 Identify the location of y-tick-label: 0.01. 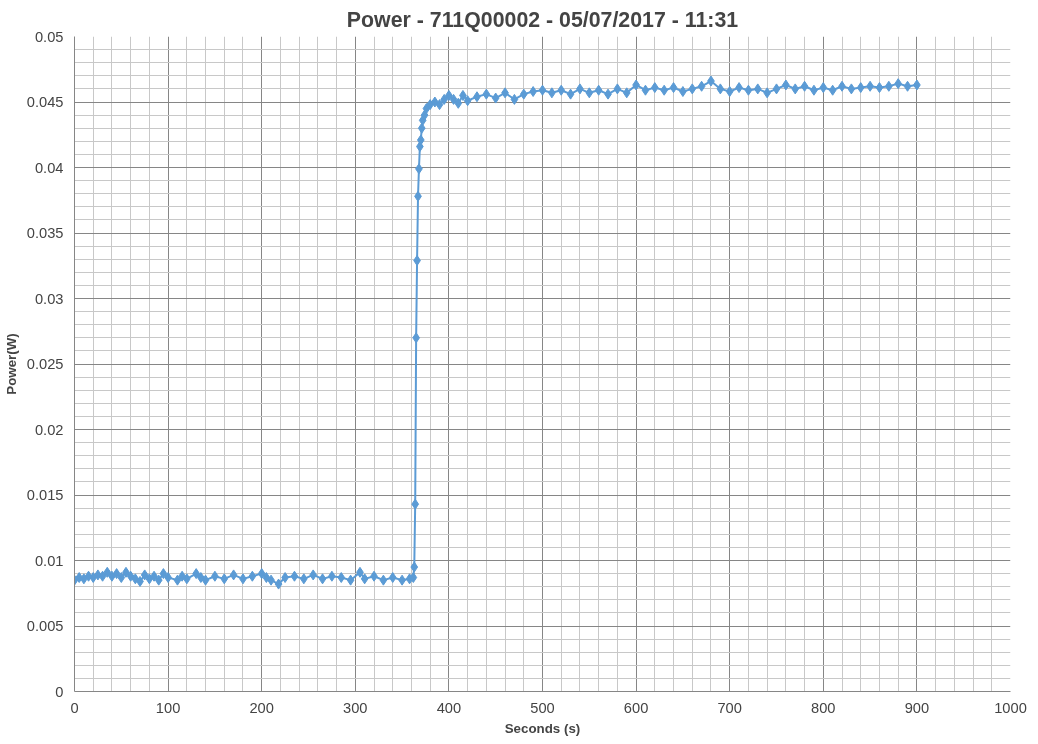
(49, 560).